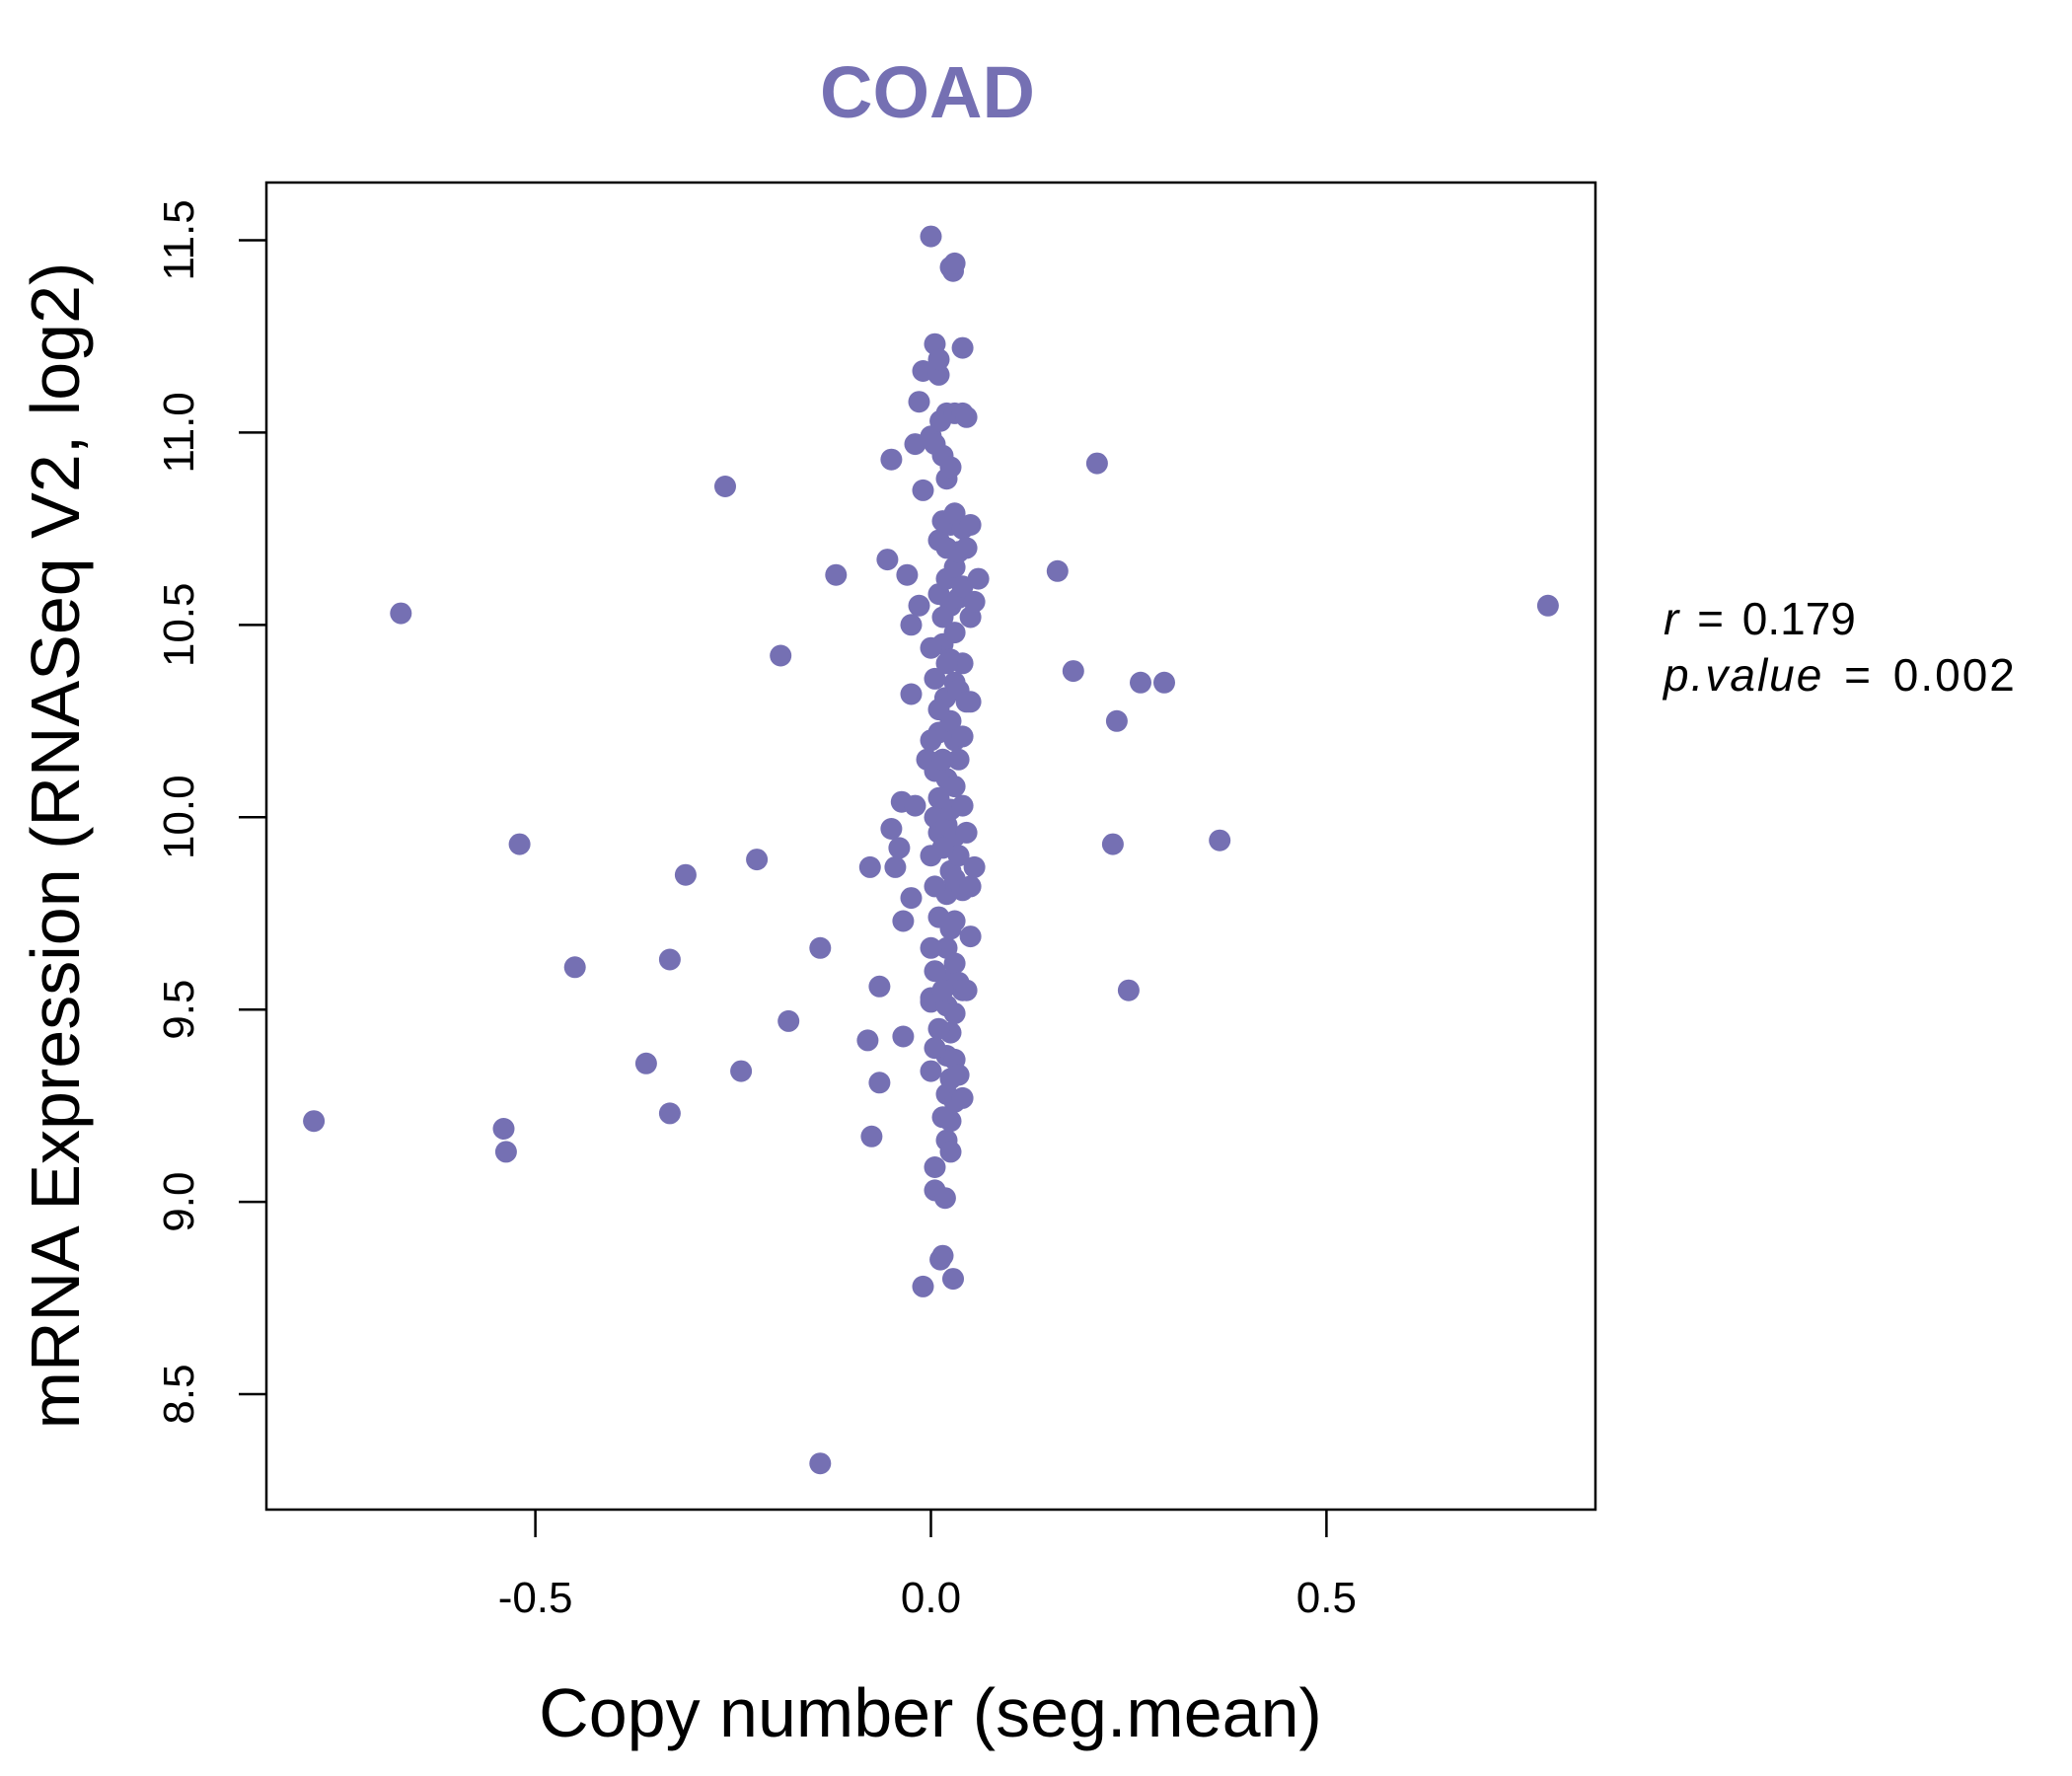 This screenshot has width=2072, height=1776. What do you see at coordinates (179, 1010) in the screenshot?
I see `y-tick-label: 9.5` at bounding box center [179, 1010].